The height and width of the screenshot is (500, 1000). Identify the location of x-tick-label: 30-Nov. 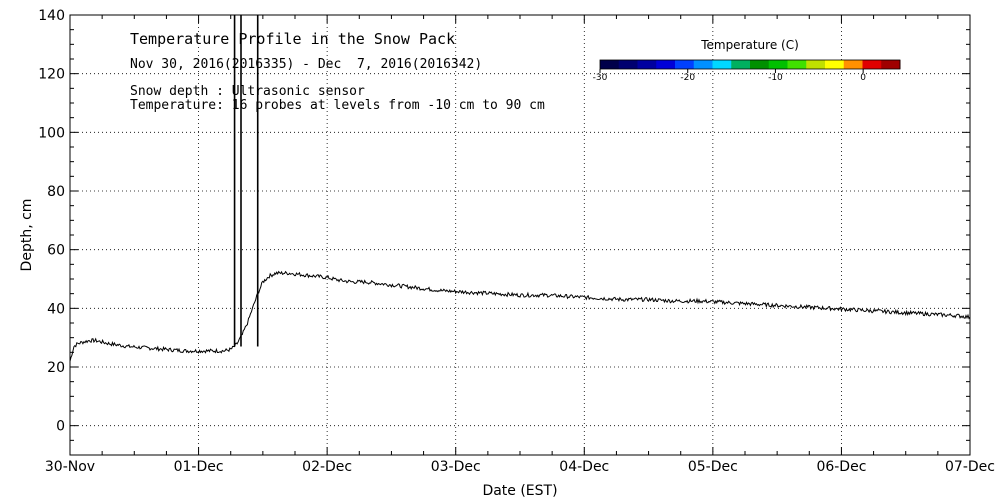
(70, 467).